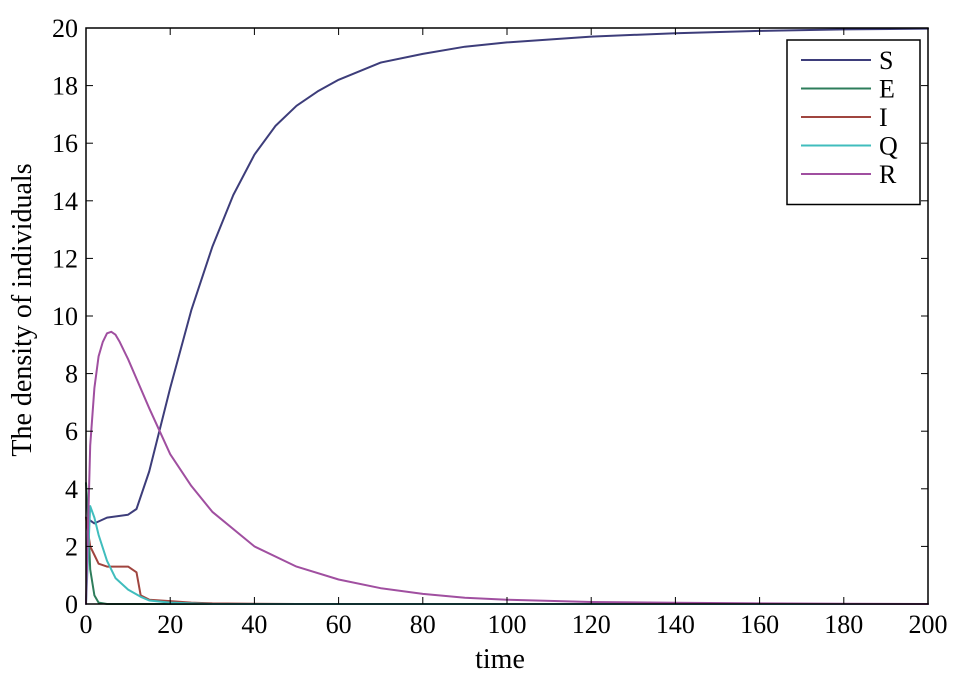 This screenshot has width=954, height=679. What do you see at coordinates (886, 60) in the screenshot?
I see `legend-label-s: S` at bounding box center [886, 60].